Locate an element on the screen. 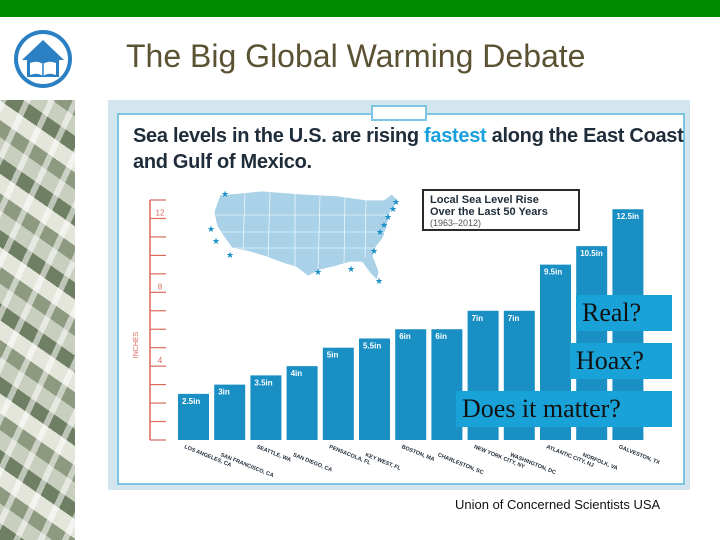 The image size is (720, 540). bar-value-label: 10.5in is located at coordinates (591, 253).